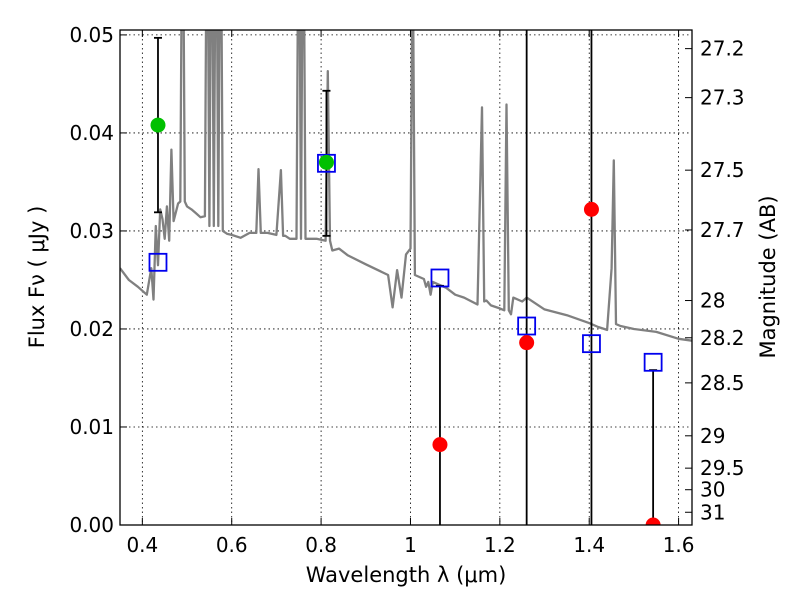 This screenshot has width=800, height=600. Describe the element at coordinates (589, 545) in the screenshot. I see `x-tick-label: 1.4` at that location.